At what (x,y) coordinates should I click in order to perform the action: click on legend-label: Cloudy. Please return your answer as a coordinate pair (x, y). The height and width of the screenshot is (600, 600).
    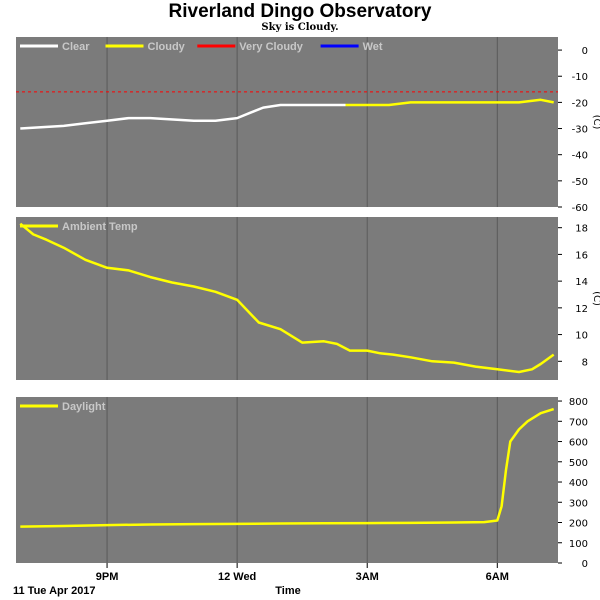
    Looking at the image, I should click on (167, 47).